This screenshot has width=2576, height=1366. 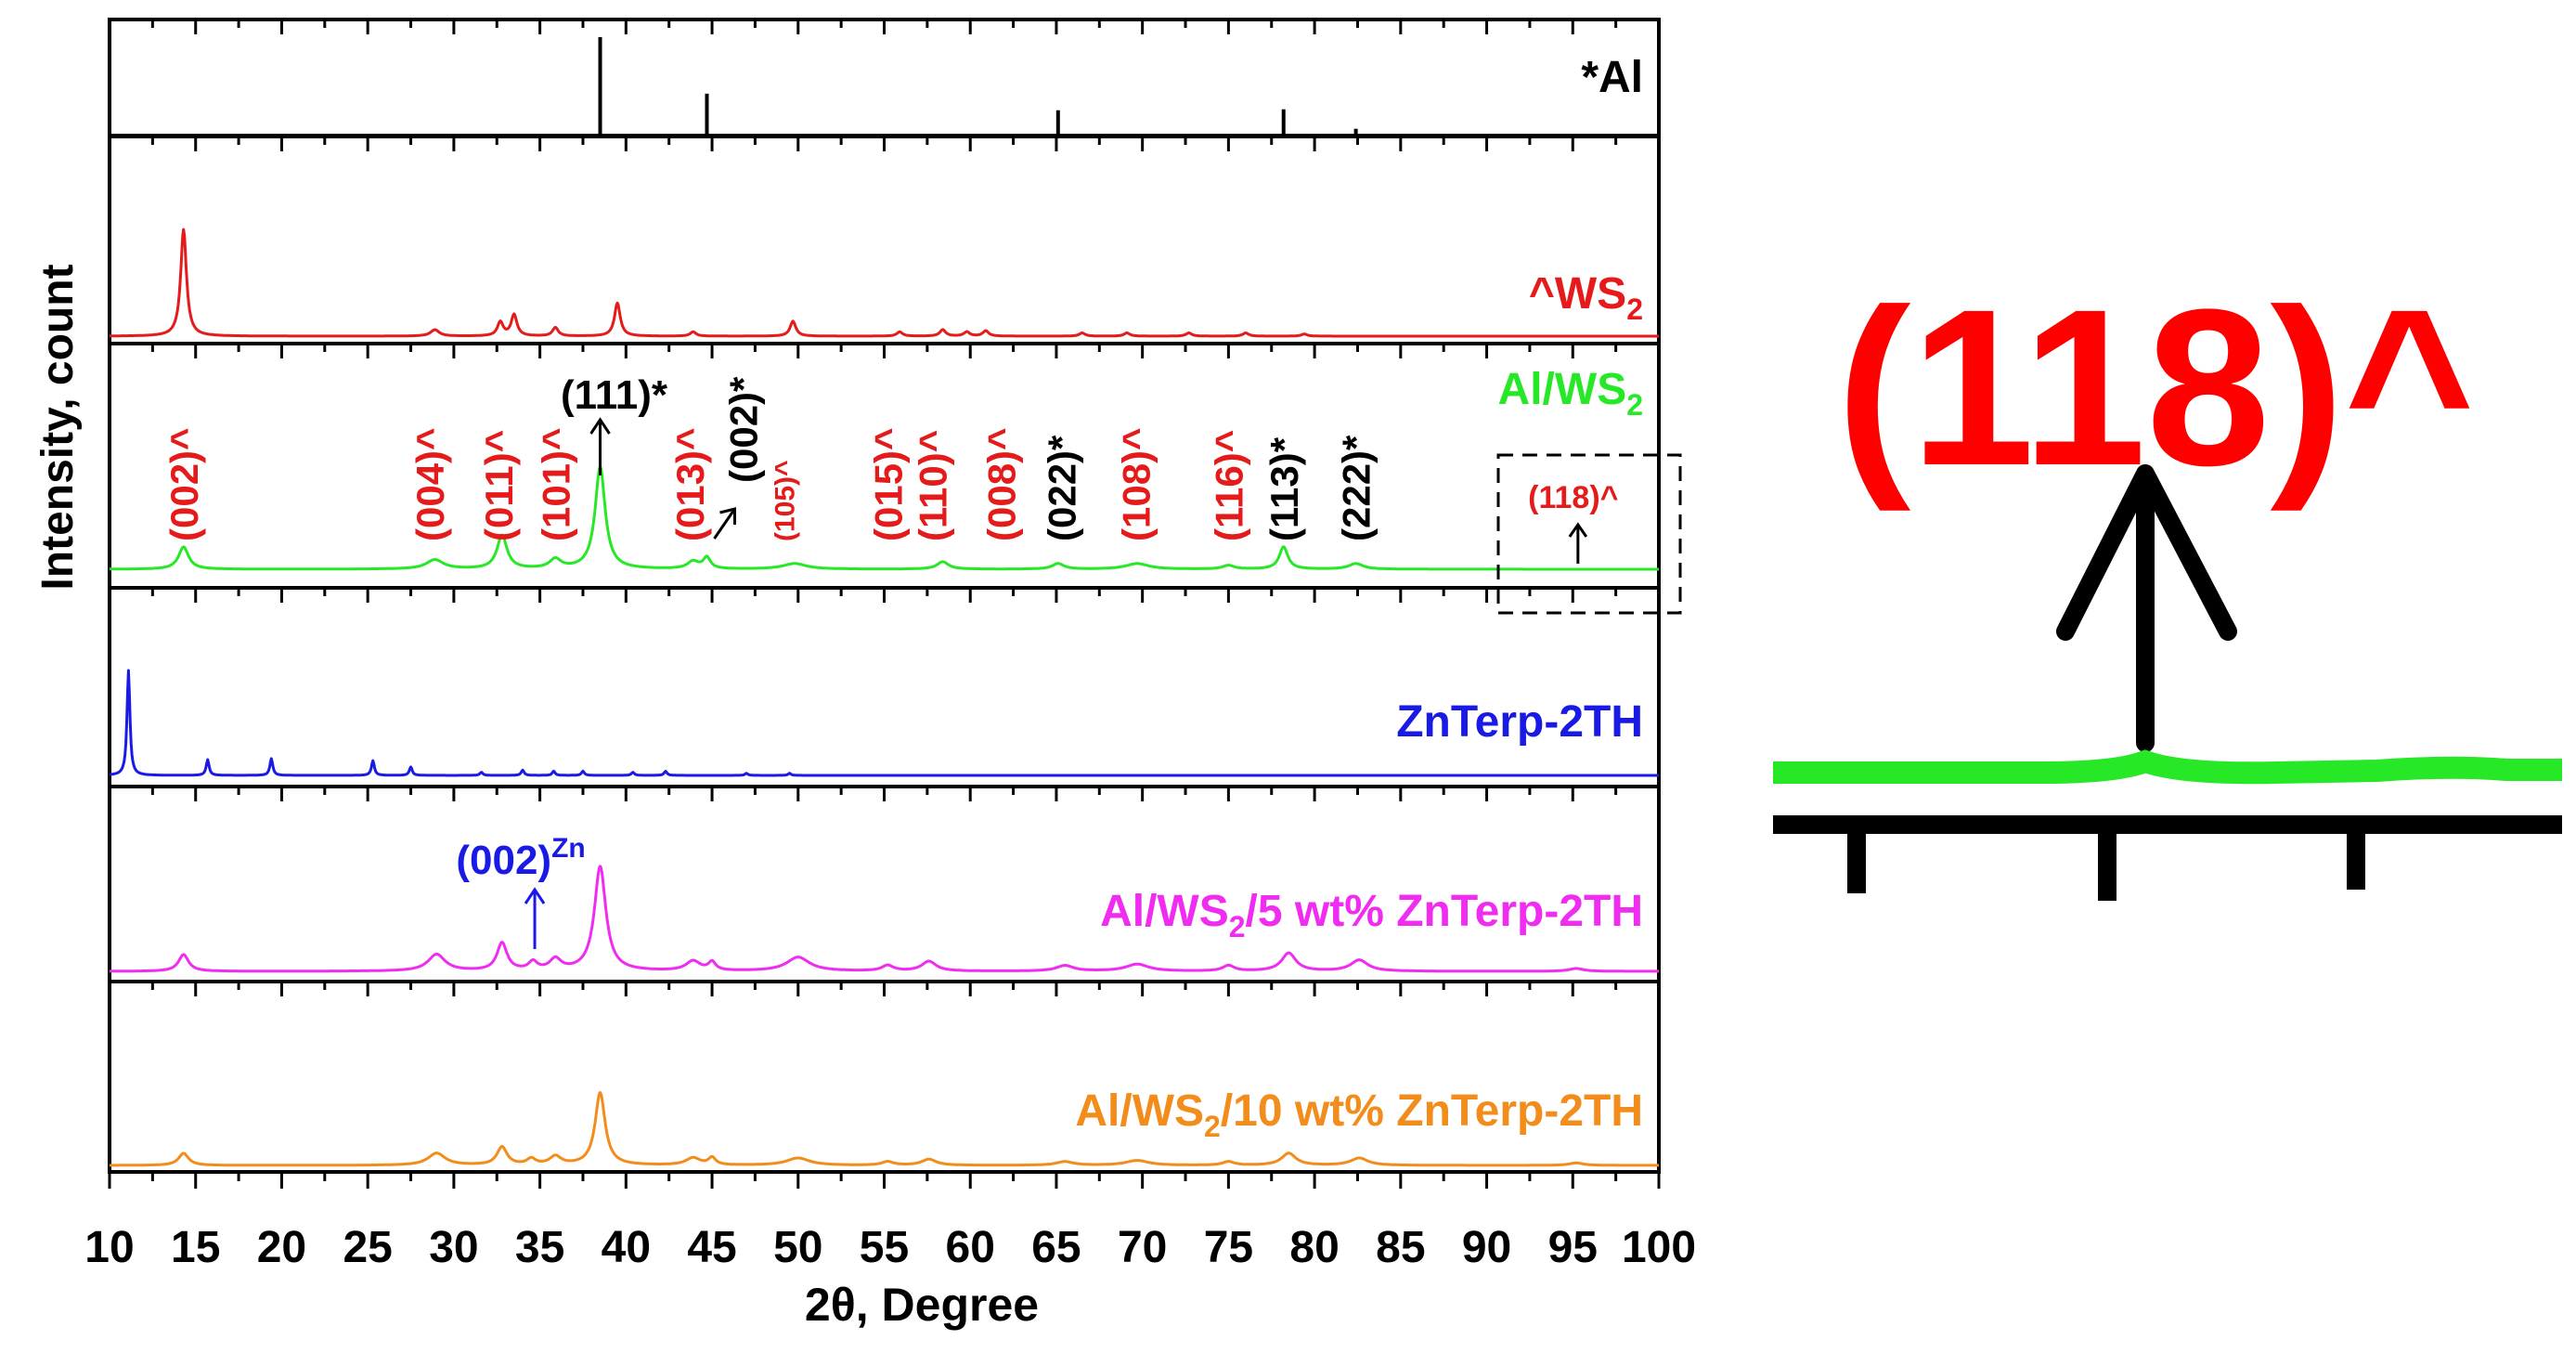 I want to click on x-tick-label: 65, so click(x=1056, y=1247).